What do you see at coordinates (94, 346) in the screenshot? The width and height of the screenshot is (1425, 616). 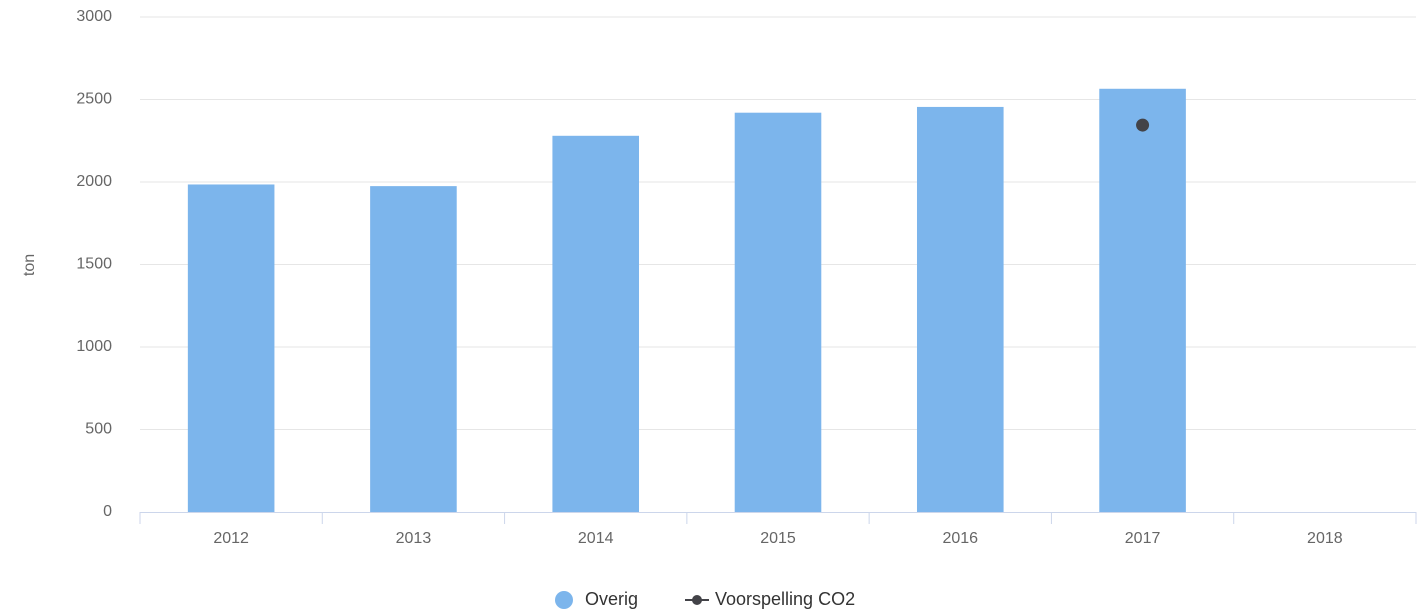 I see `y-tick-label: 1000` at bounding box center [94, 346].